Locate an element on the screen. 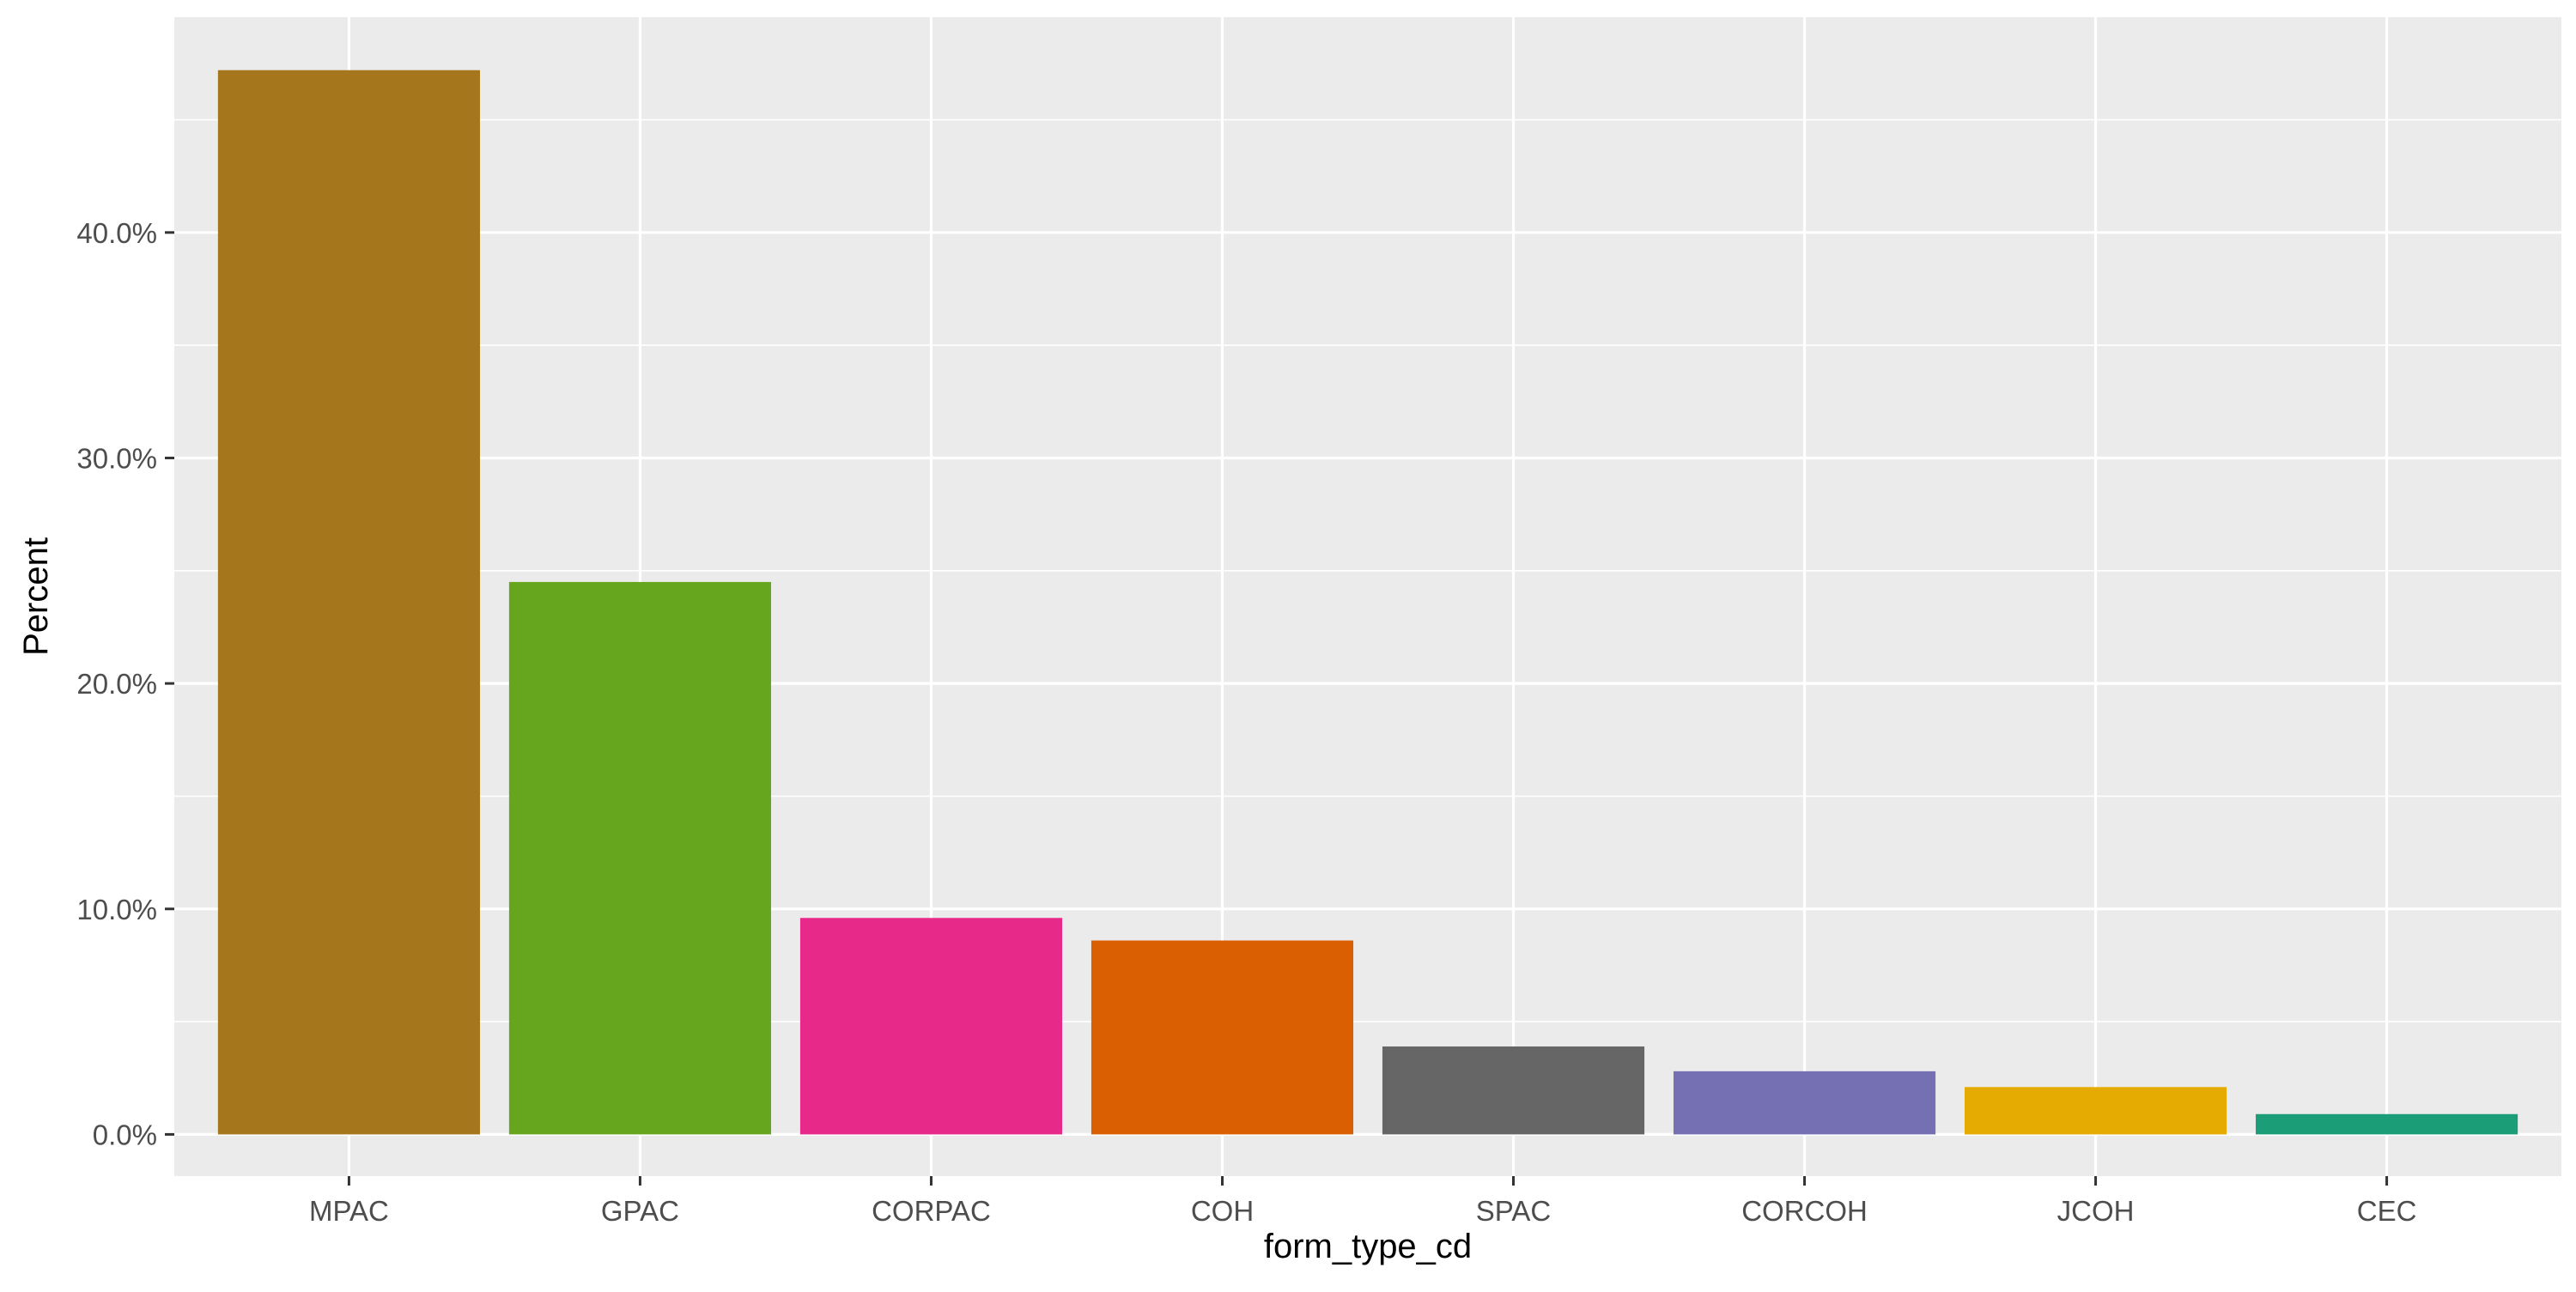  x-tick-label: JCOH is located at coordinates (2096, 1211).